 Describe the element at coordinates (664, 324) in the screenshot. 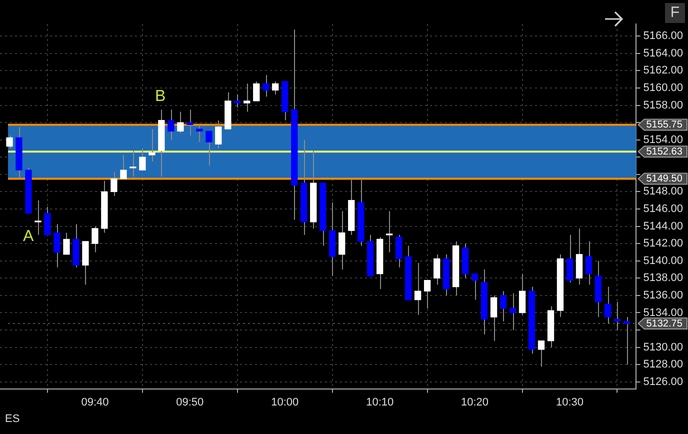

I see `ref-line-label: 5132.75` at that location.